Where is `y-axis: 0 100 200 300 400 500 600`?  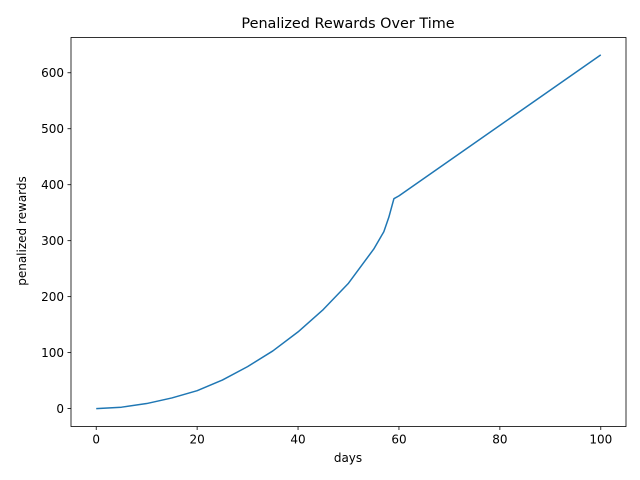
y-axis: 0 100 200 300 400 500 600 is located at coordinates (56, 241).